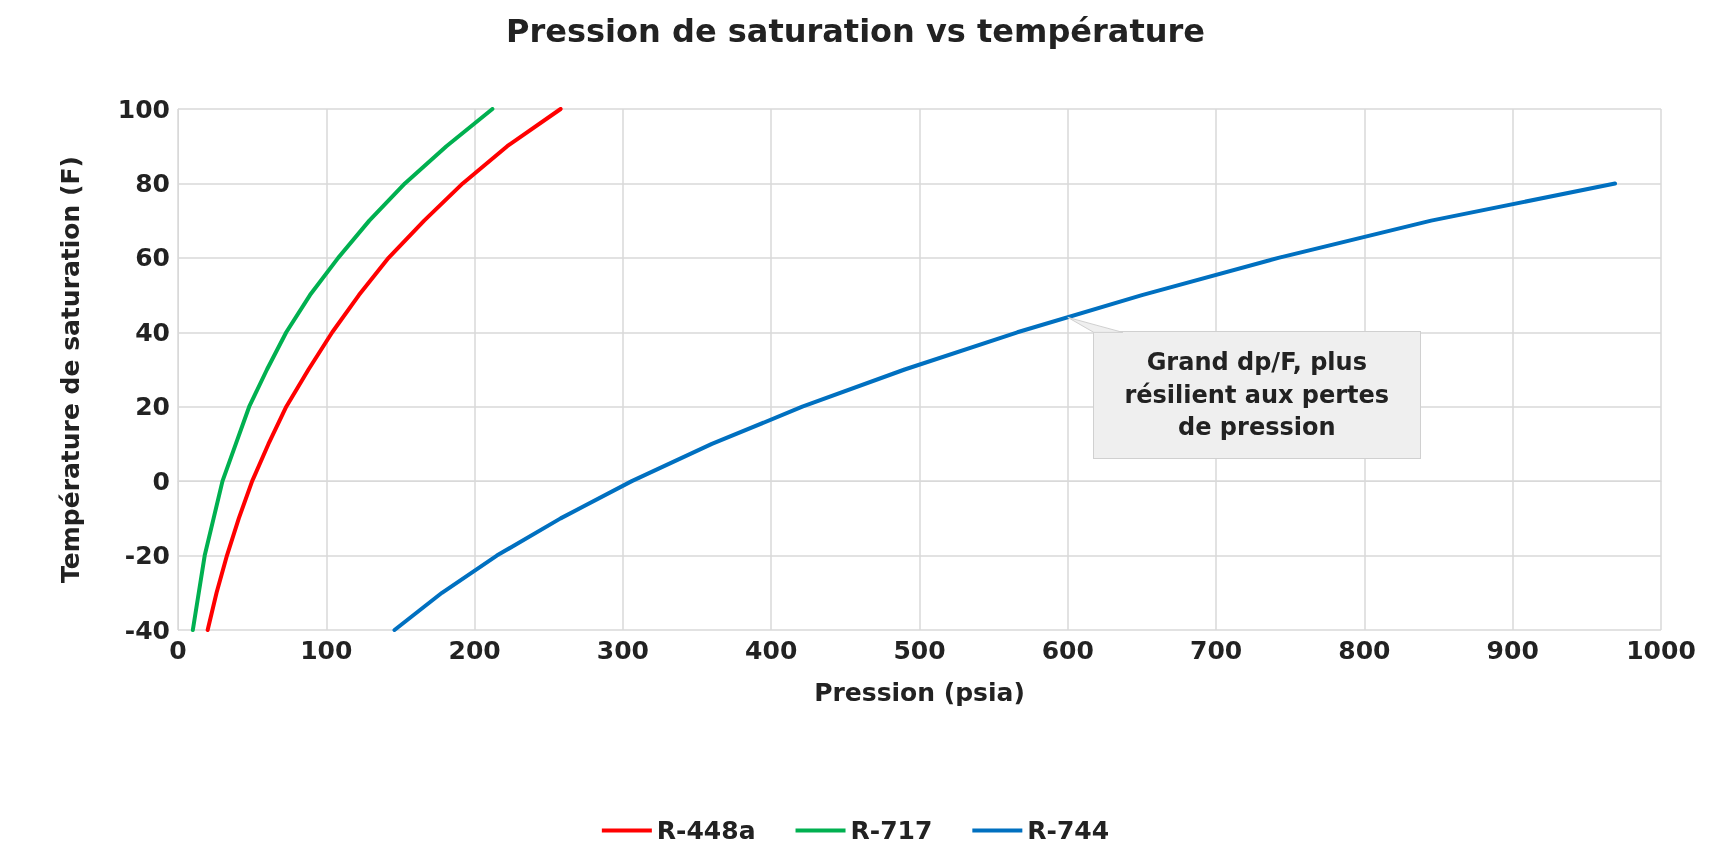 This screenshot has height=853, width=1711. Describe the element at coordinates (919, 692) in the screenshot. I see `x-axis-title: Pression (psia)` at that location.